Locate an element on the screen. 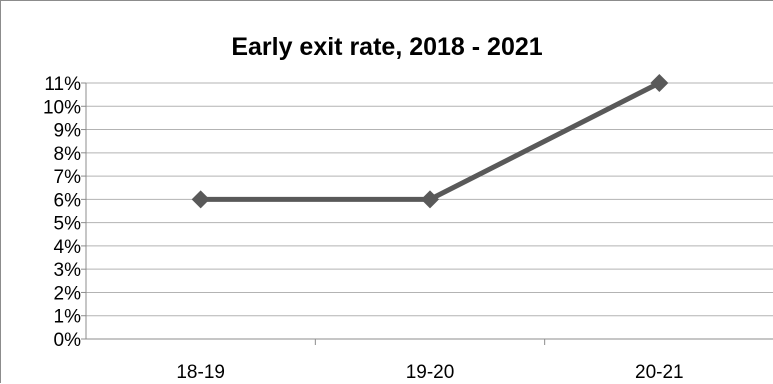  y-tick-label: 0% is located at coordinates (68, 340).